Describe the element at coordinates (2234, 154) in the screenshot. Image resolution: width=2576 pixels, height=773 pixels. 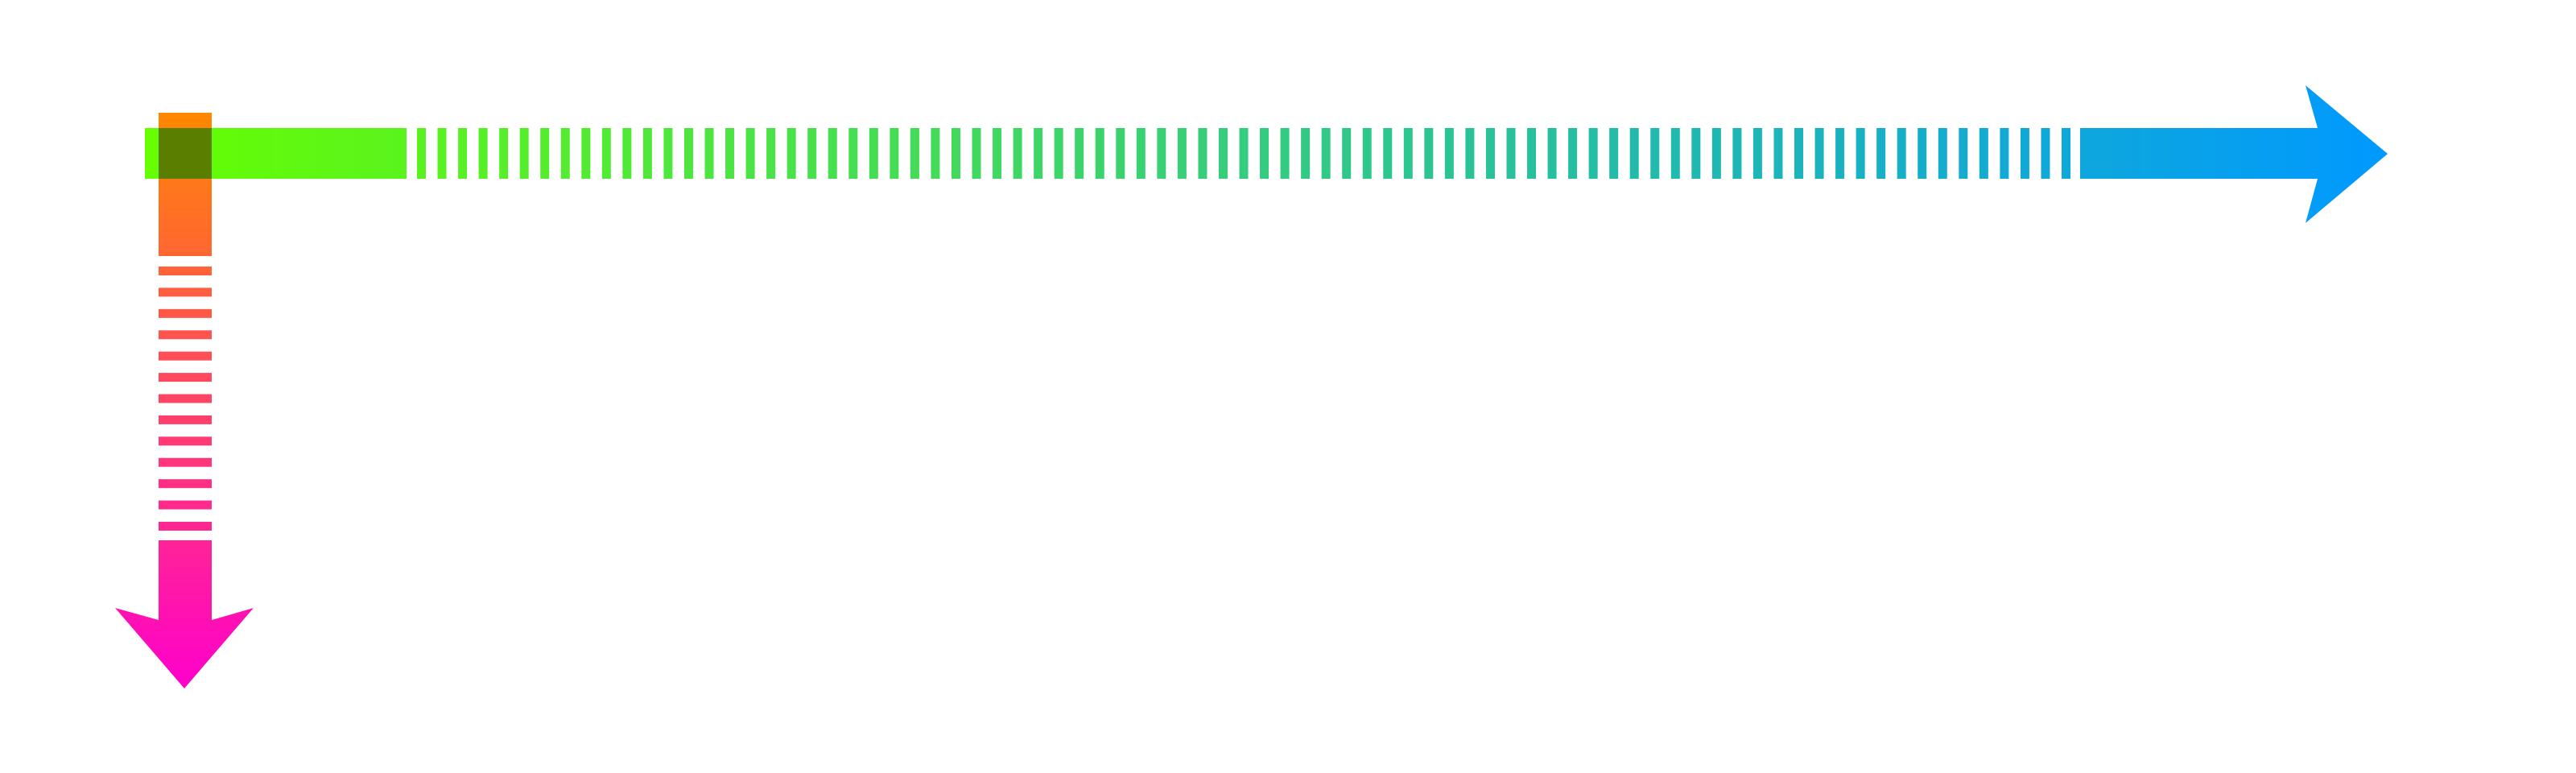
I see `arrow-right-icon` at that location.